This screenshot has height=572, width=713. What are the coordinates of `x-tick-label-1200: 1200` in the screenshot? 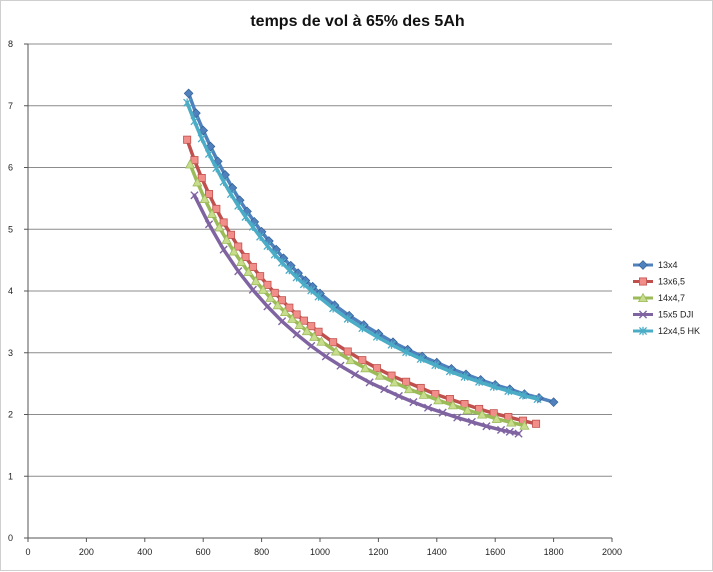 It's located at (378, 552).